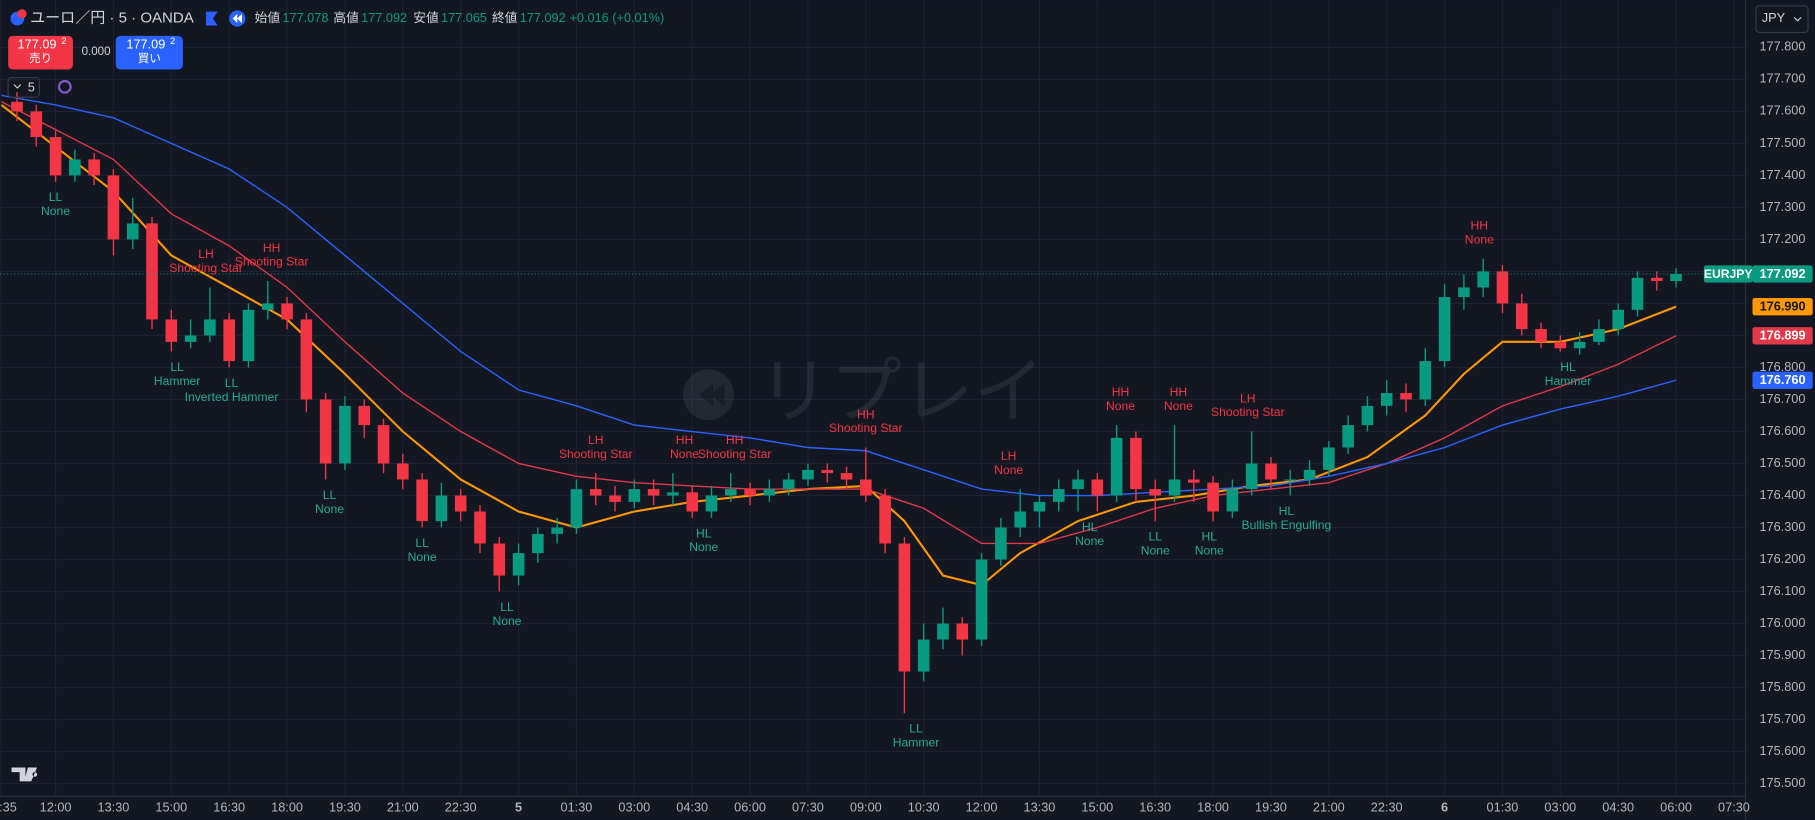 The image size is (1815, 820). I want to click on buy-button, so click(149, 52).